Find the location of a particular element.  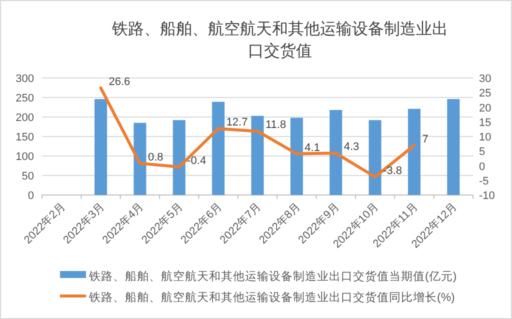

y-tick-label: 250 is located at coordinates (25, 98).